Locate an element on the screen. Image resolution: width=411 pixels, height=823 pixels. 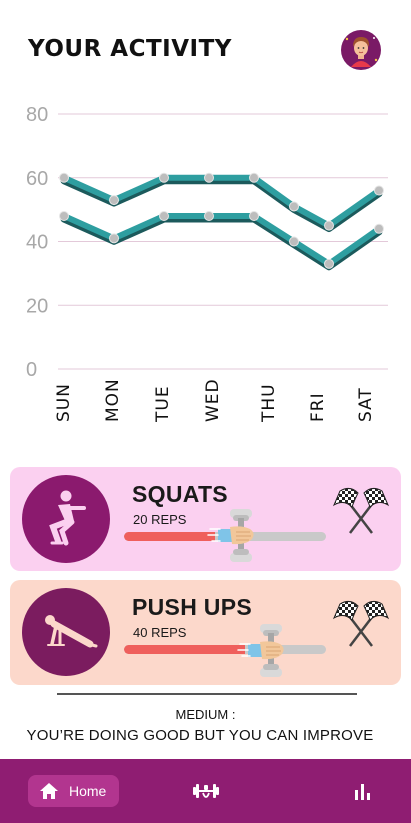
exercise-name: PUSH UPS is located at coordinates (192, 607).